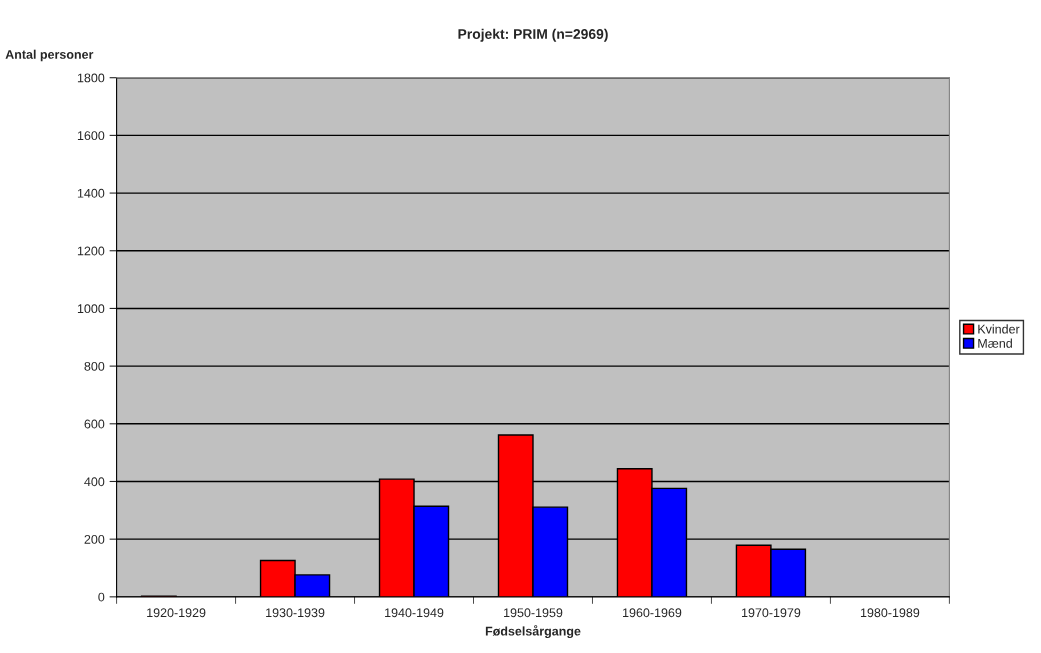  What do you see at coordinates (101, 597) in the screenshot?
I see `y-tick-label: 0` at bounding box center [101, 597].